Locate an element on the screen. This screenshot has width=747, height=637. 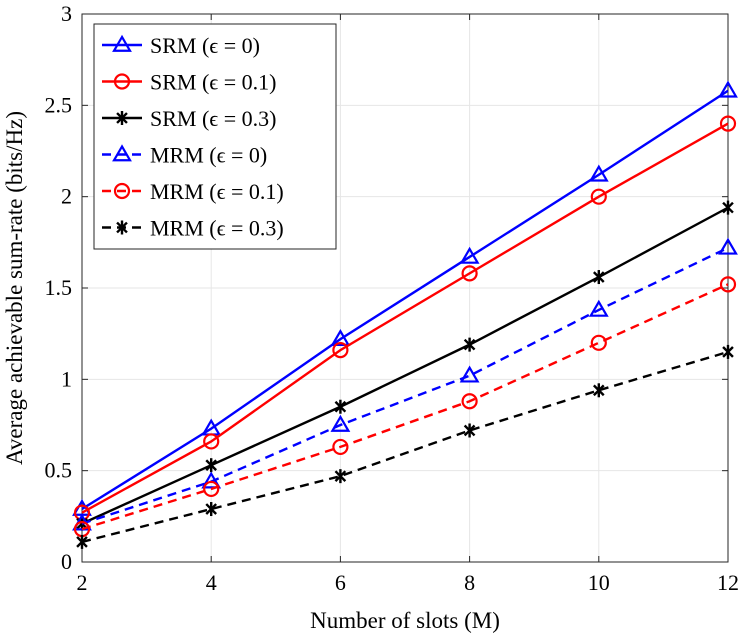
legend-label: SRM (ϵ = 0.1) is located at coordinates (213, 82).